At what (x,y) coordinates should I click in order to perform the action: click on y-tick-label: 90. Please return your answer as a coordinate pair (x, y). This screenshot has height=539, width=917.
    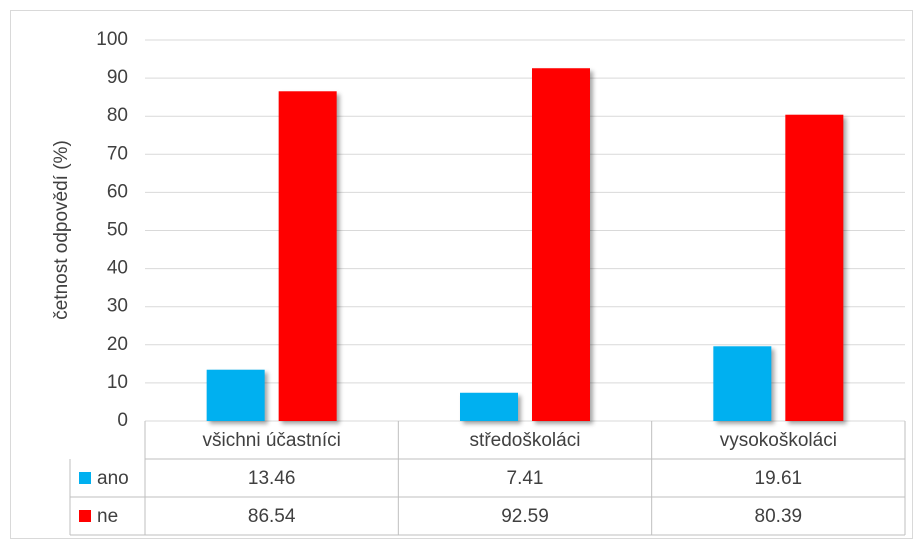
    Looking at the image, I should click on (117, 77).